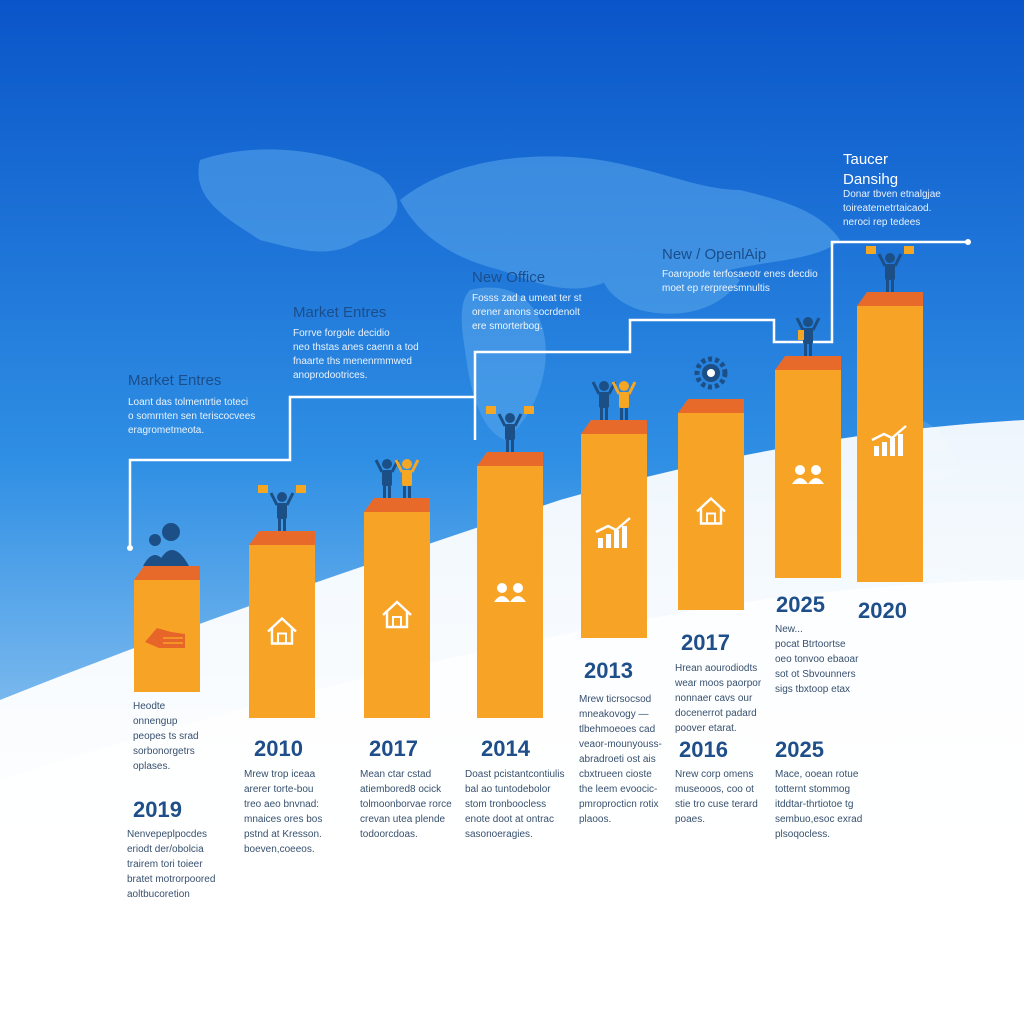  What do you see at coordinates (703, 749) in the screenshot?
I see `year-label-6b: 2016` at bounding box center [703, 749].